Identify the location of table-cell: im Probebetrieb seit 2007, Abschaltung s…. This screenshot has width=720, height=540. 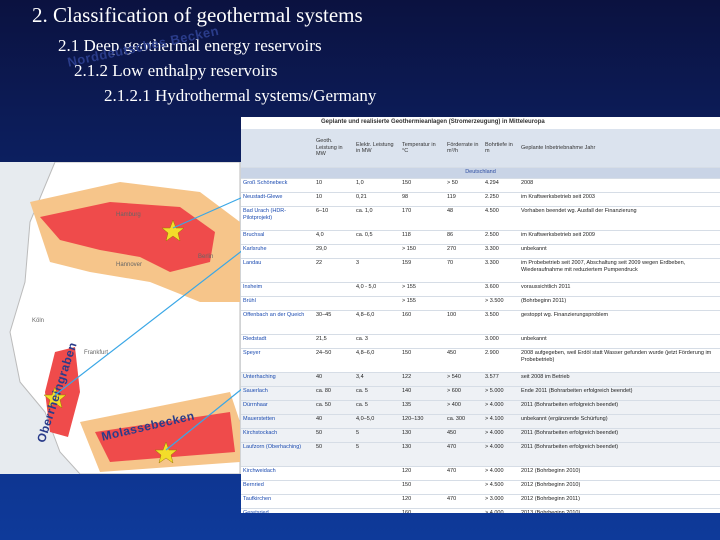
(619, 270).